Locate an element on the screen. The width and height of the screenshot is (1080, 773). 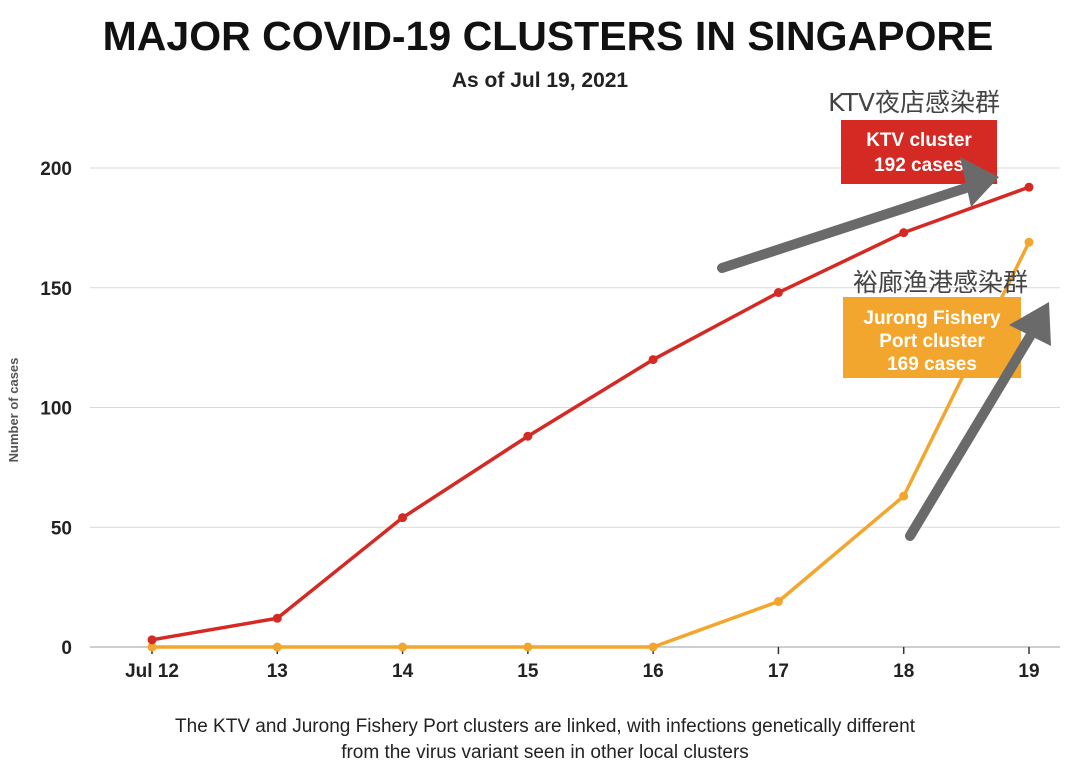
jurong-chinese-label: 裕廊渔港感染群 is located at coordinates (940, 282).